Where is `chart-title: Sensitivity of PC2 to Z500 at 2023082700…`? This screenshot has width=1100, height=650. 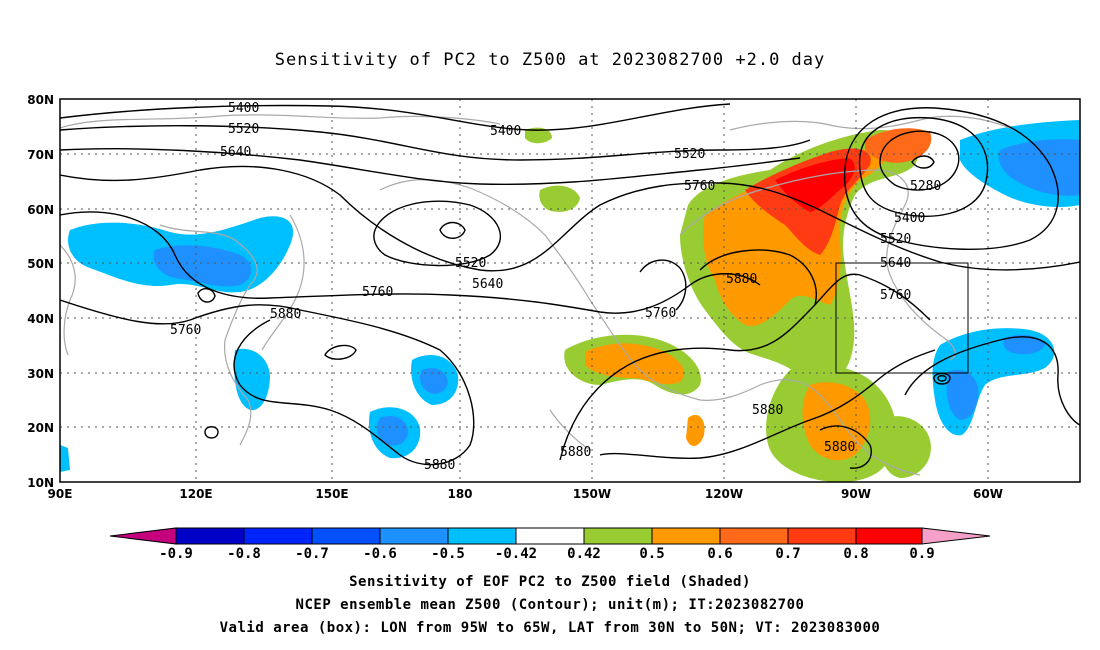
chart-title: Sensitivity of PC2 to Z500 at 2023082700… is located at coordinates (550, 60).